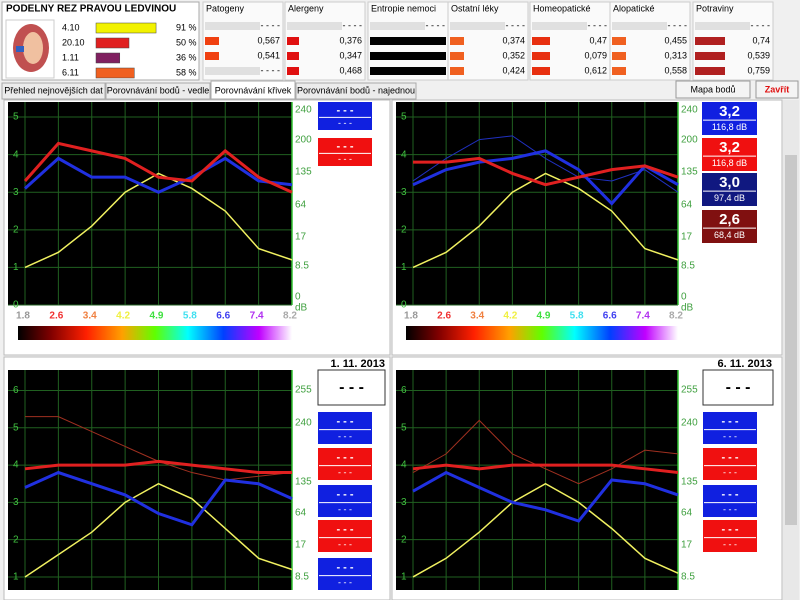 Image resolution: width=800 pixels, height=605 pixels. What do you see at coordinates (91, 9) in the screenshot?
I see `title: PODELNY REZ PRAVOU LEDVINOU` at bounding box center [91, 9].